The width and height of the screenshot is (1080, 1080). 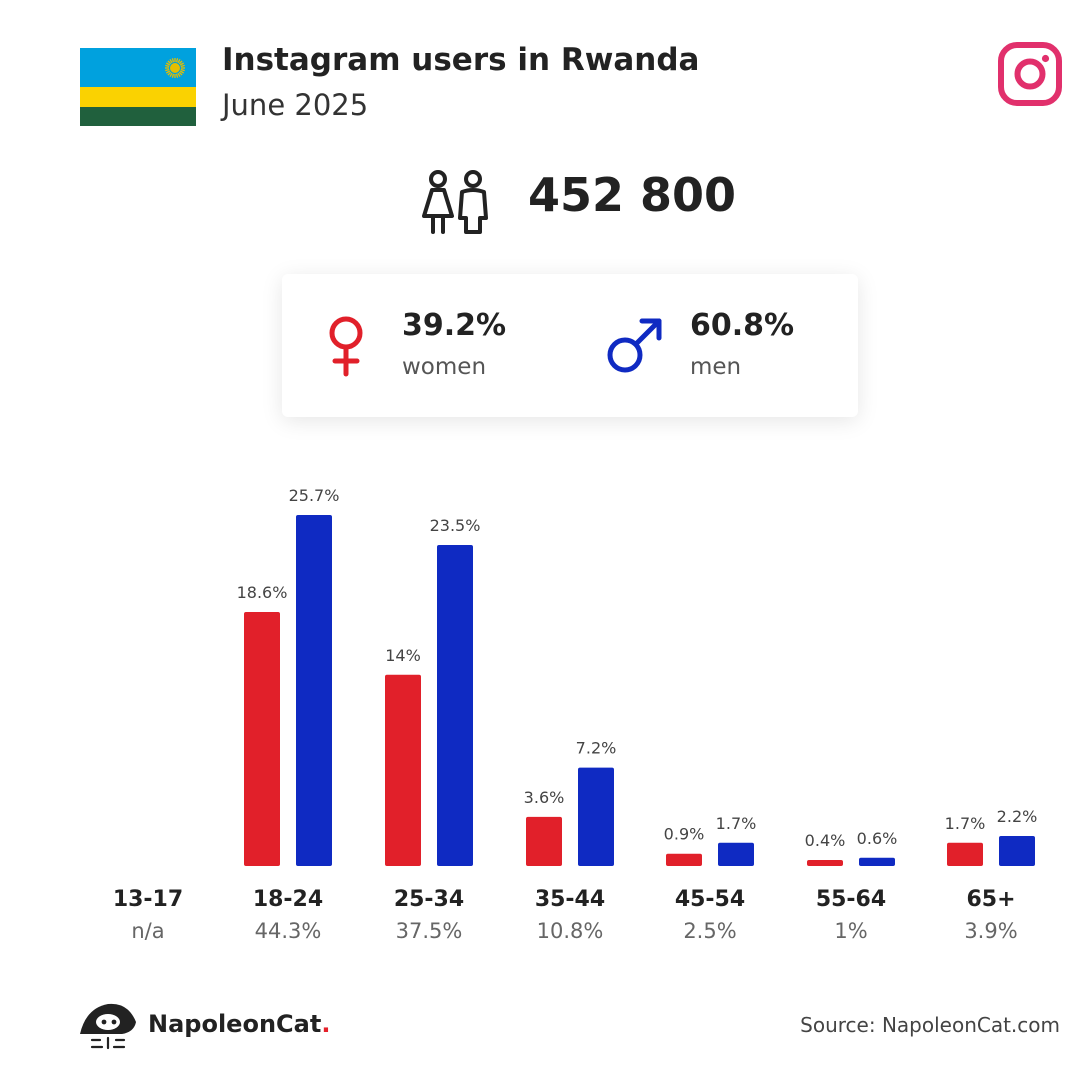 What do you see at coordinates (1017, 850) in the screenshot?
I see `bar-men-65+` at bounding box center [1017, 850].